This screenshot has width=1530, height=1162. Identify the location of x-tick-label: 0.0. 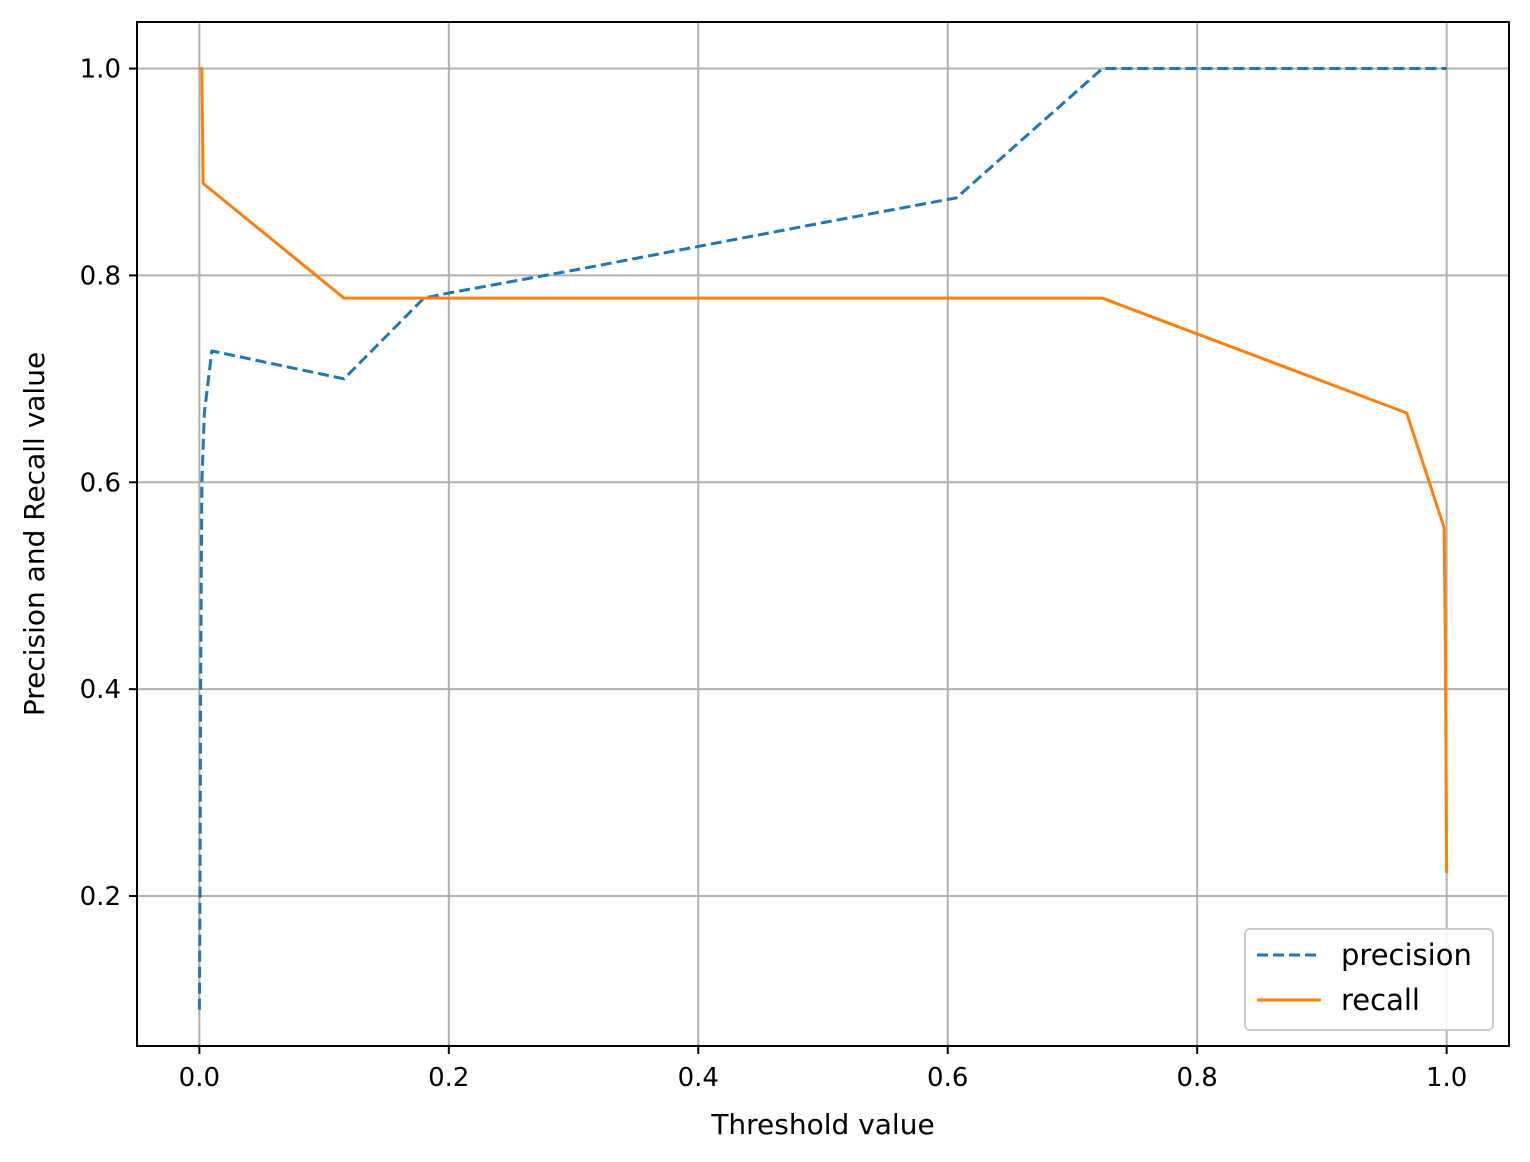
(199, 1078).